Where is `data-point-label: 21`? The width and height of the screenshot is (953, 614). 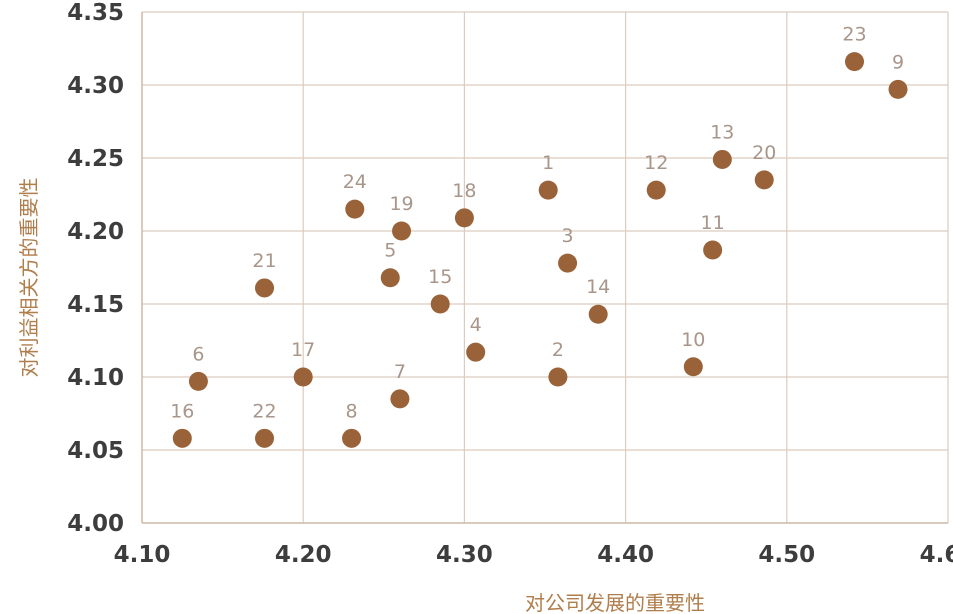
data-point-label: 21 is located at coordinates (264, 261).